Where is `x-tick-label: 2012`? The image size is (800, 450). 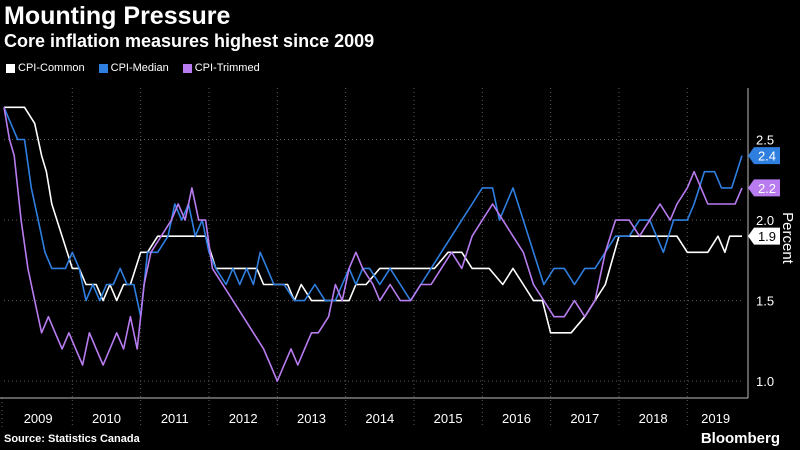 x-tick-label: 2012 is located at coordinates (243, 418).